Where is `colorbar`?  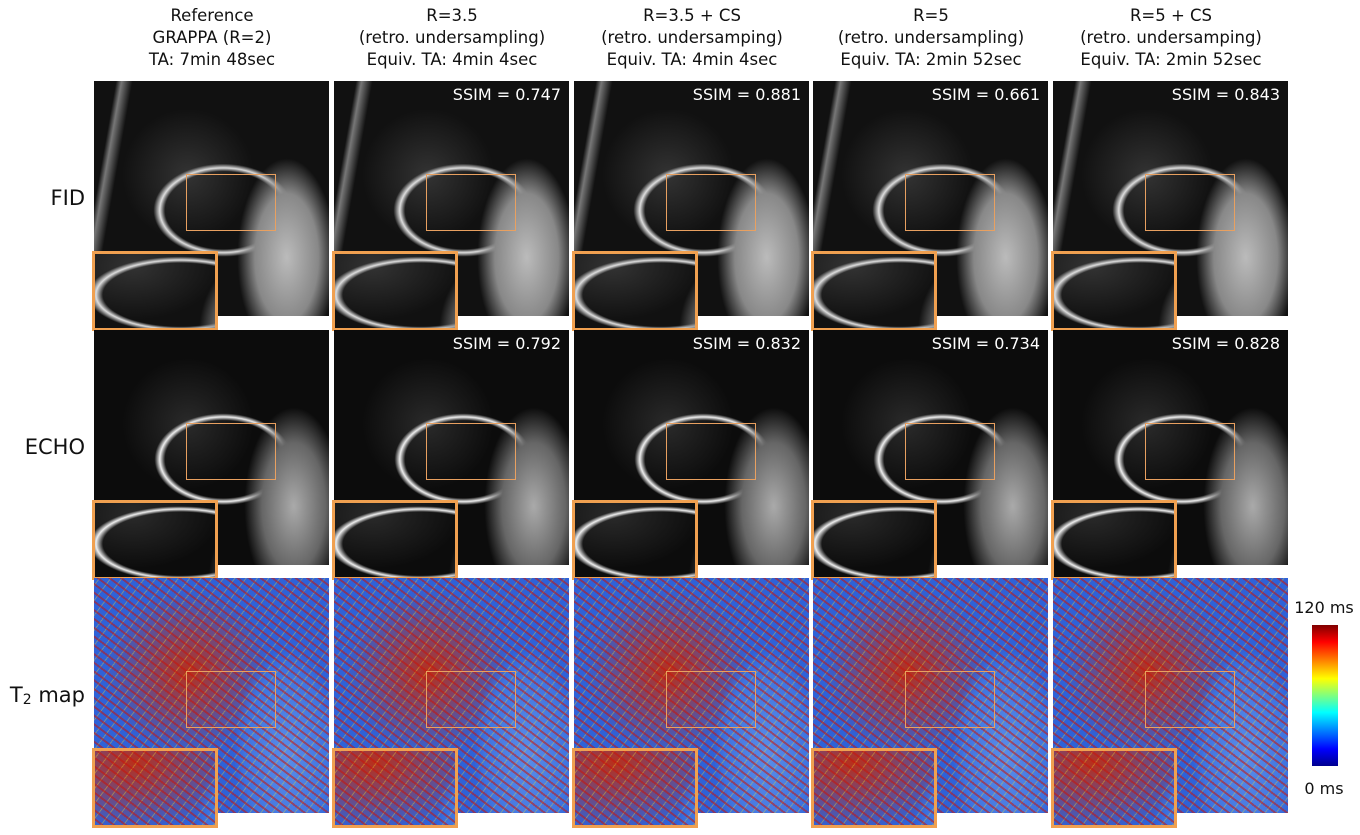
colorbar is located at coordinates (1325, 695).